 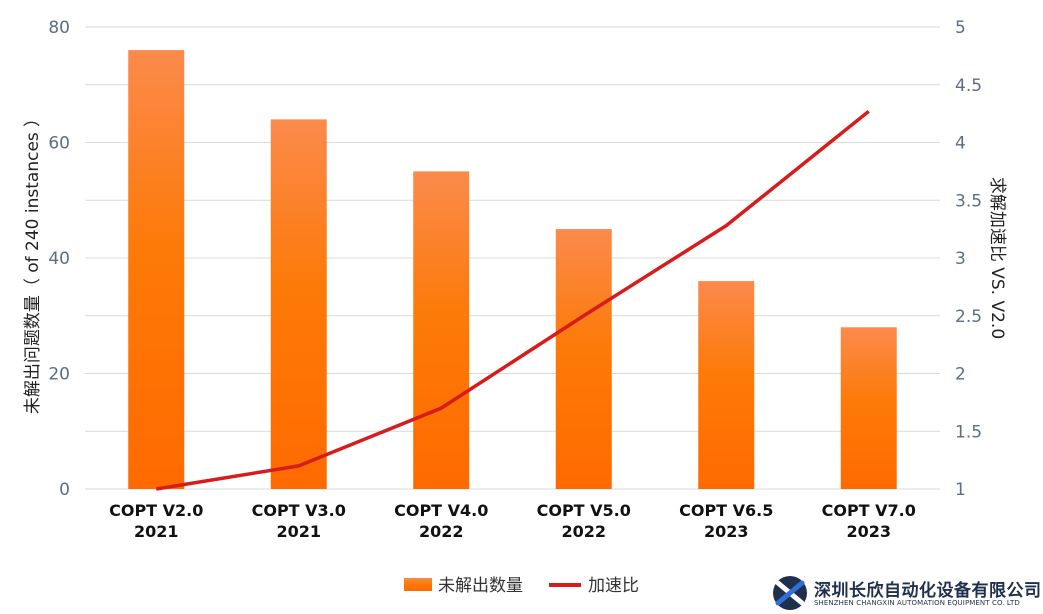 I want to click on y-tick-label: 20, so click(x=59, y=375).